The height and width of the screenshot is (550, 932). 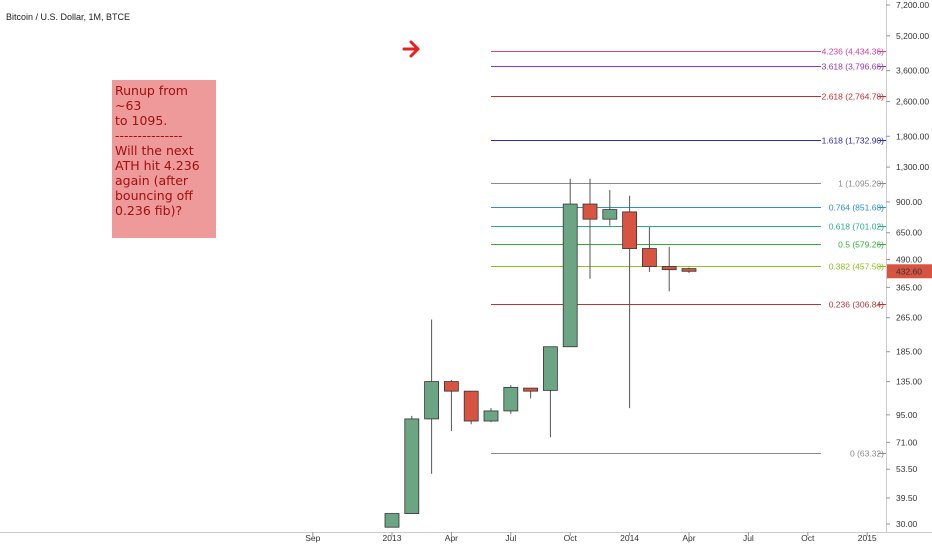 What do you see at coordinates (909, 259) in the screenshot?
I see `y-tick-label: 490.00` at bounding box center [909, 259].